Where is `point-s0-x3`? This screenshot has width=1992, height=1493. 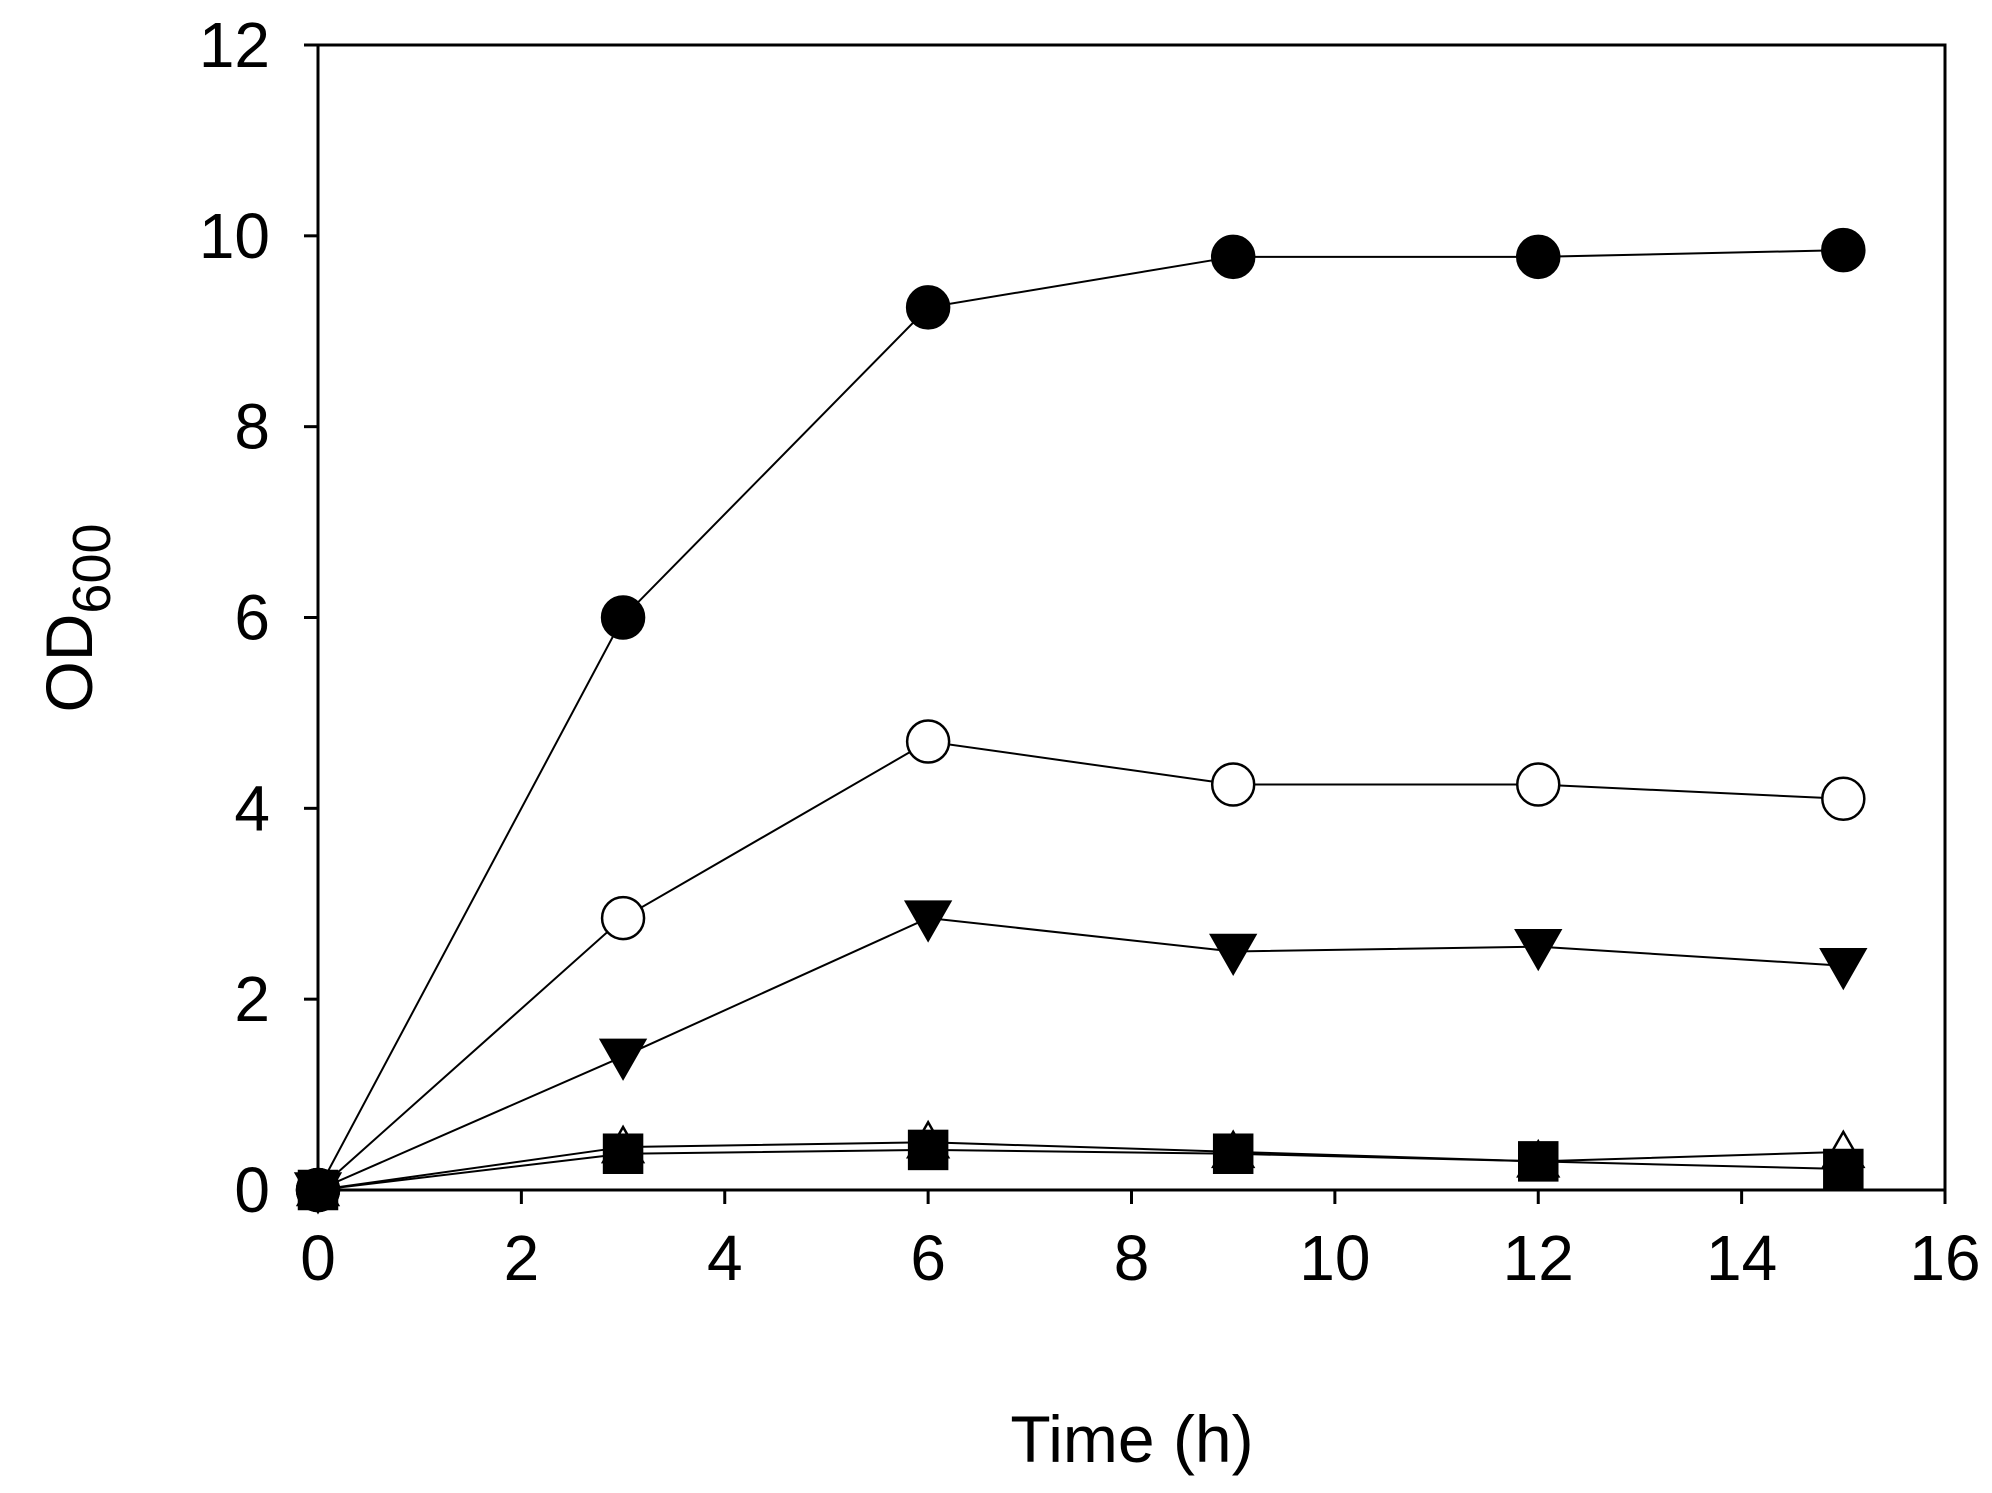 point-s0-x3 is located at coordinates (623, 617).